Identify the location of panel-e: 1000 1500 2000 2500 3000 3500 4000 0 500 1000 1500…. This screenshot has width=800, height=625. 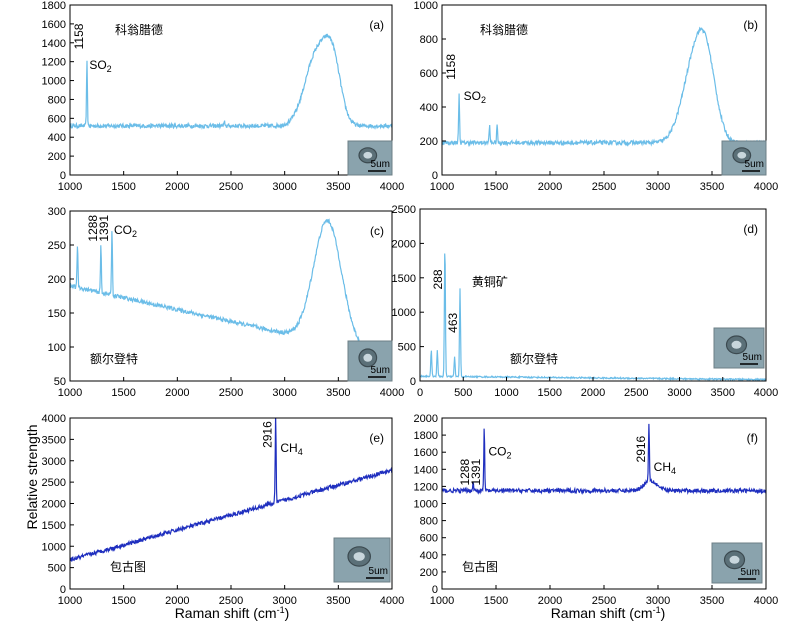
(223, 510).